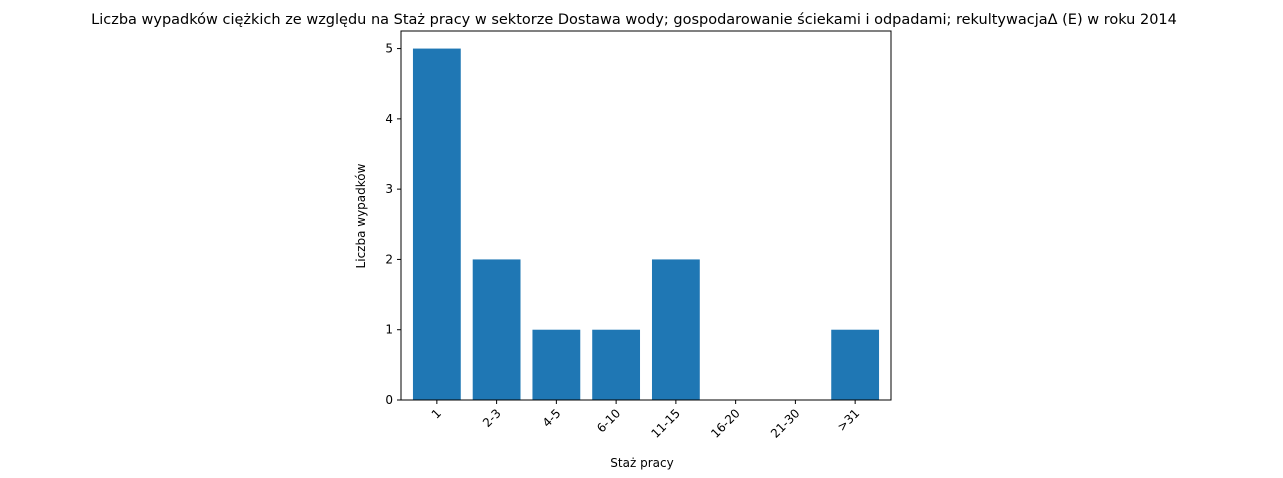  Describe the element at coordinates (389, 49) in the screenshot. I see `y-tick-label: 5` at that location.